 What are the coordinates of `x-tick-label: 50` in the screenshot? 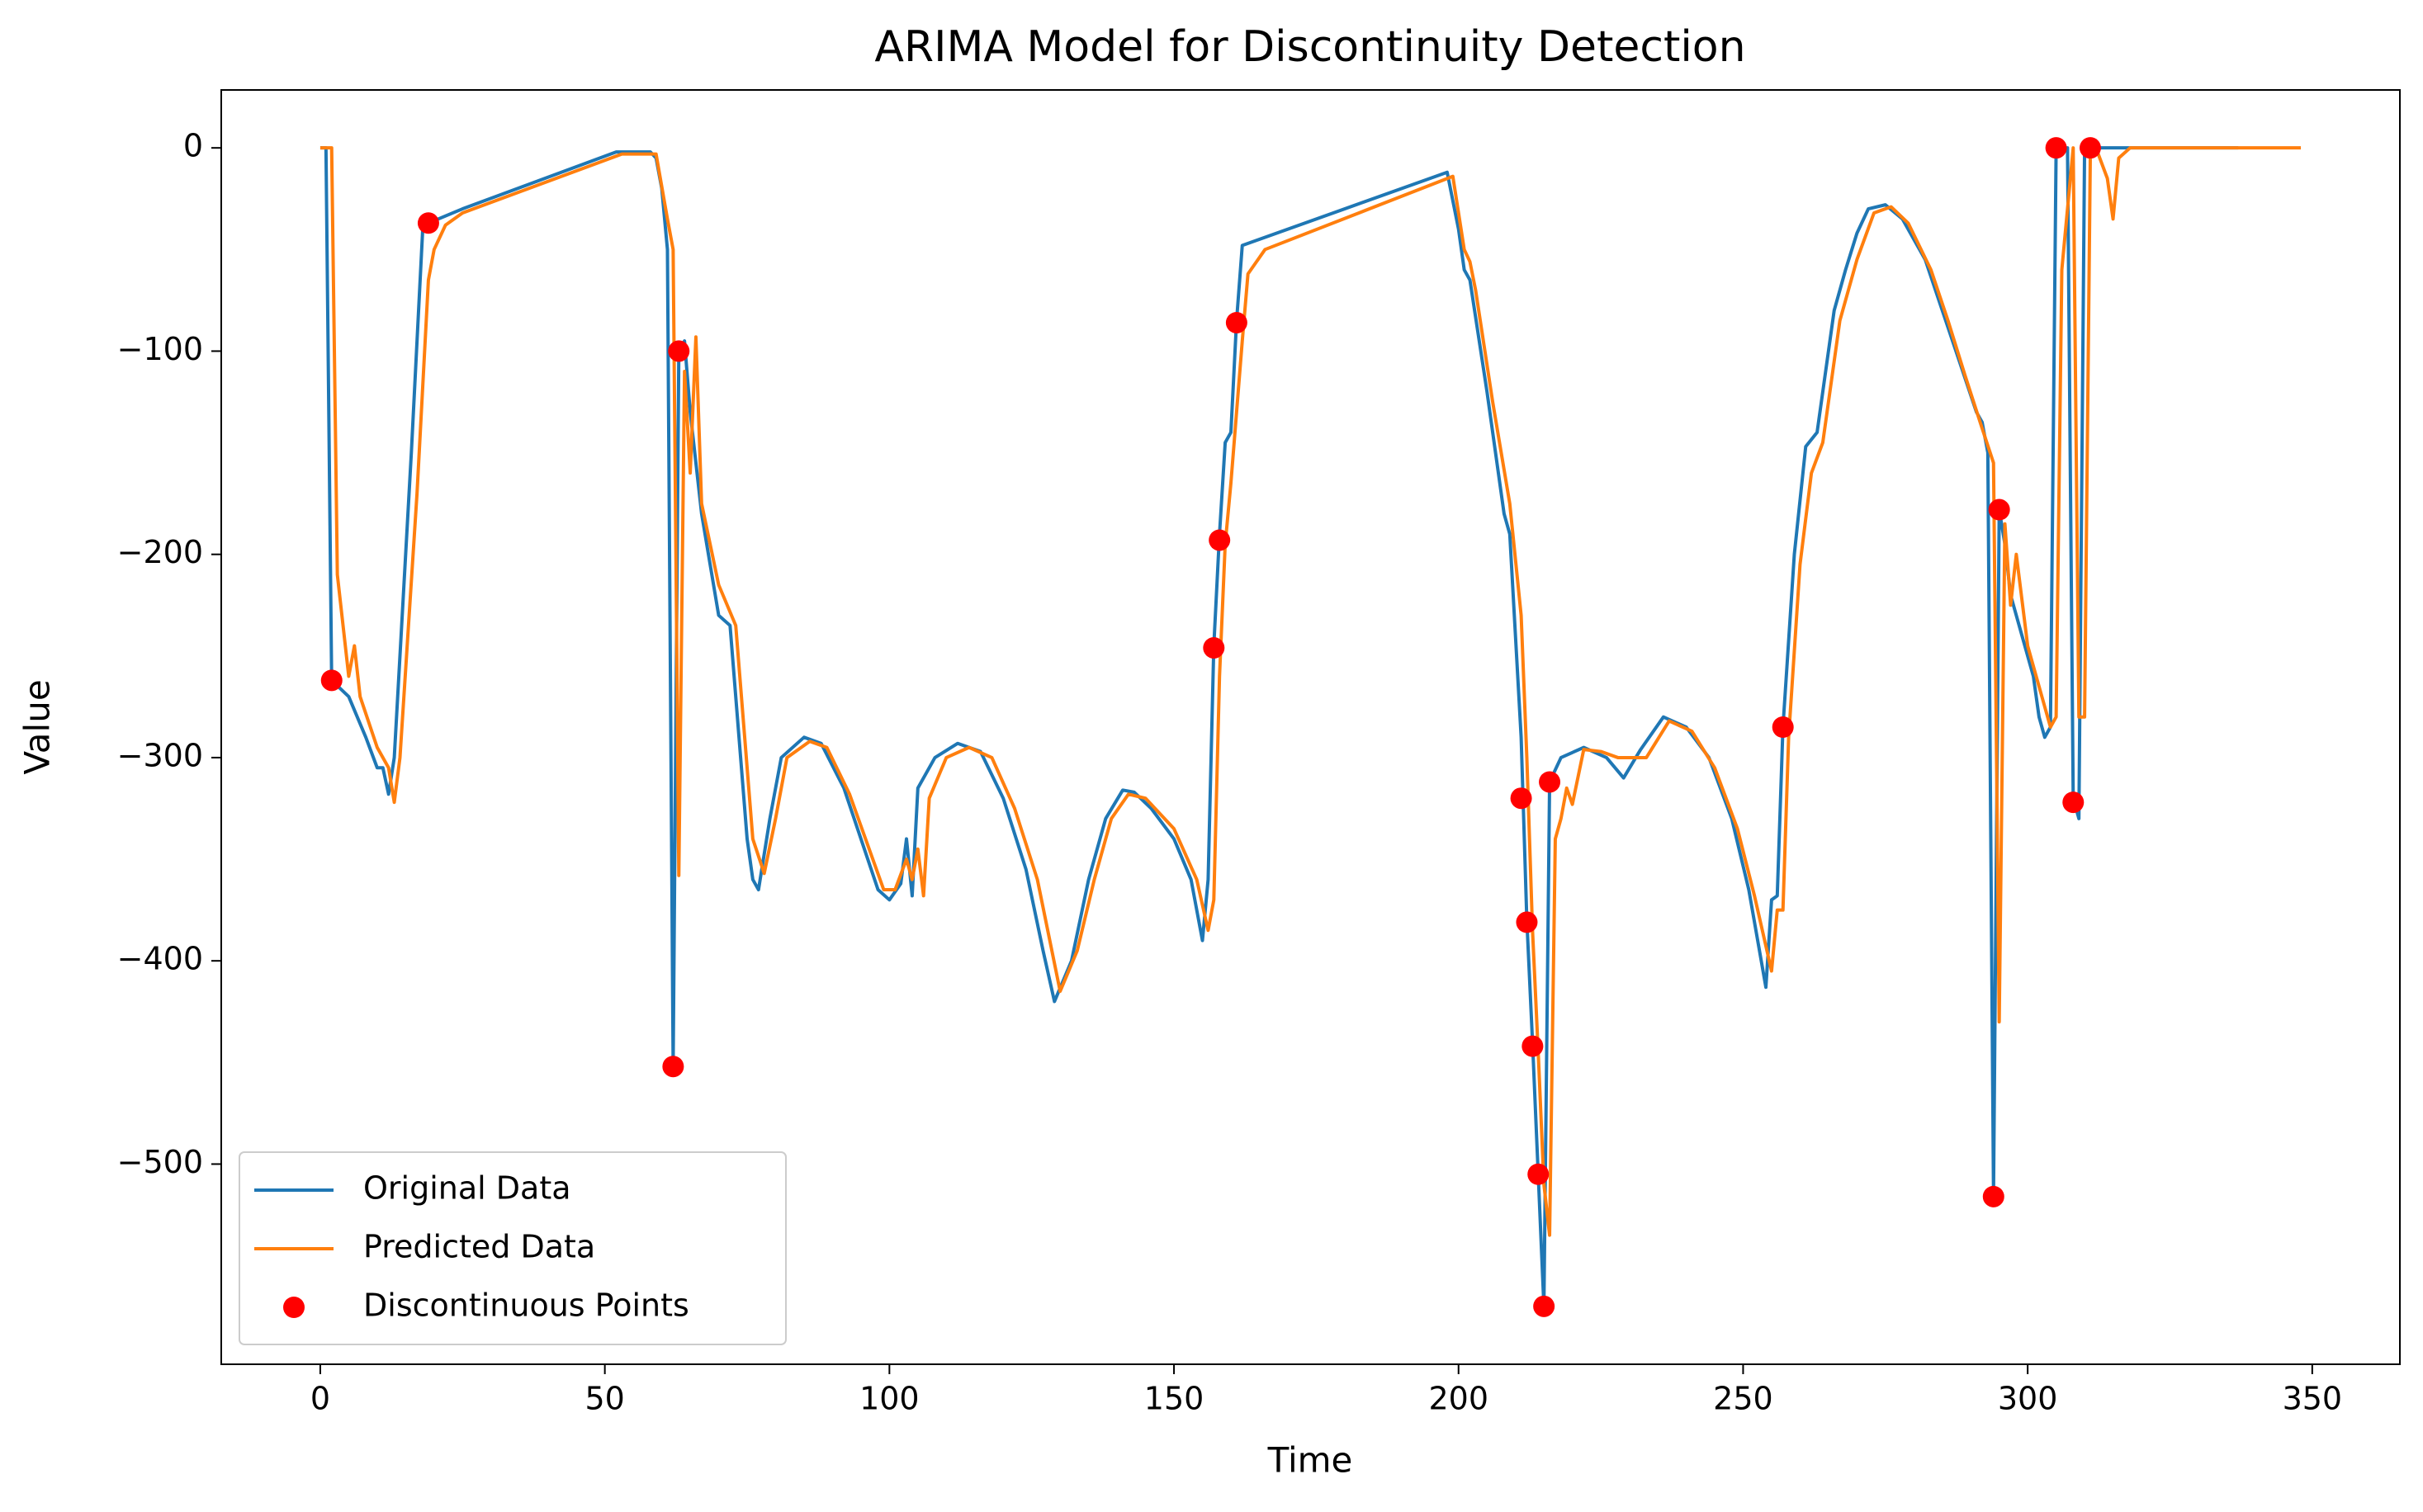 It's located at (604, 1399).